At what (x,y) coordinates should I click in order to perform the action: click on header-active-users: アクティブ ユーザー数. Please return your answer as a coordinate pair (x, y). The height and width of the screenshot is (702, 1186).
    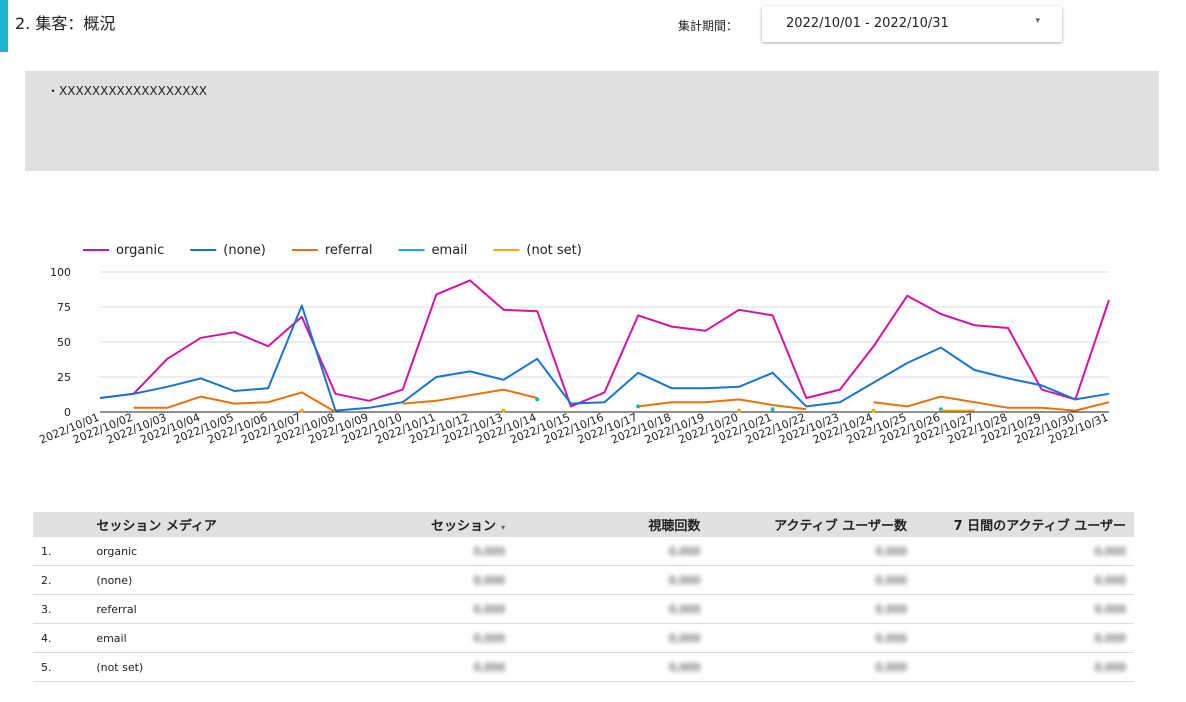
    Looking at the image, I should click on (840, 526).